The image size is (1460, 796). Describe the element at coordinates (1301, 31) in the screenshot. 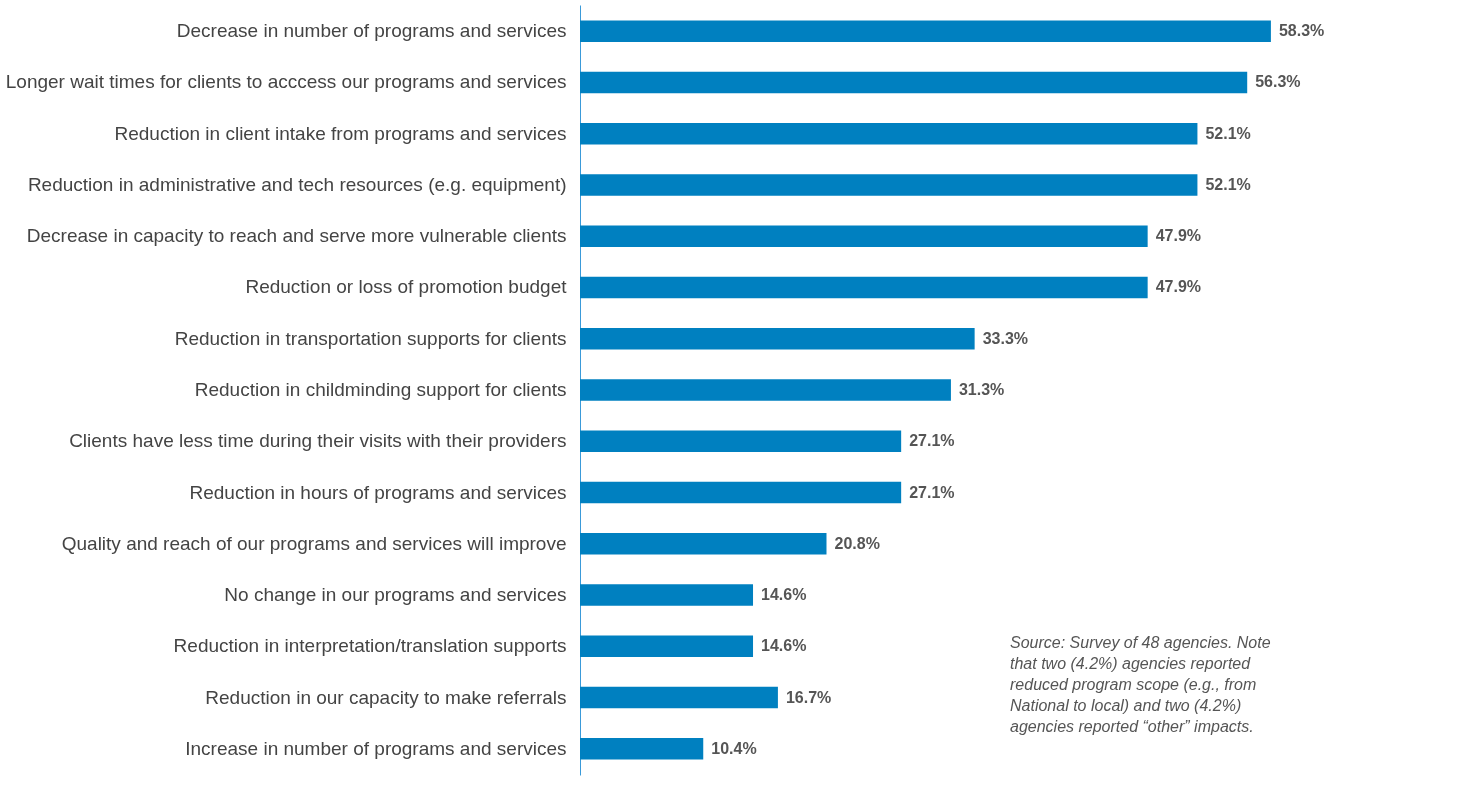

I see `data-label: 58.3%` at that location.